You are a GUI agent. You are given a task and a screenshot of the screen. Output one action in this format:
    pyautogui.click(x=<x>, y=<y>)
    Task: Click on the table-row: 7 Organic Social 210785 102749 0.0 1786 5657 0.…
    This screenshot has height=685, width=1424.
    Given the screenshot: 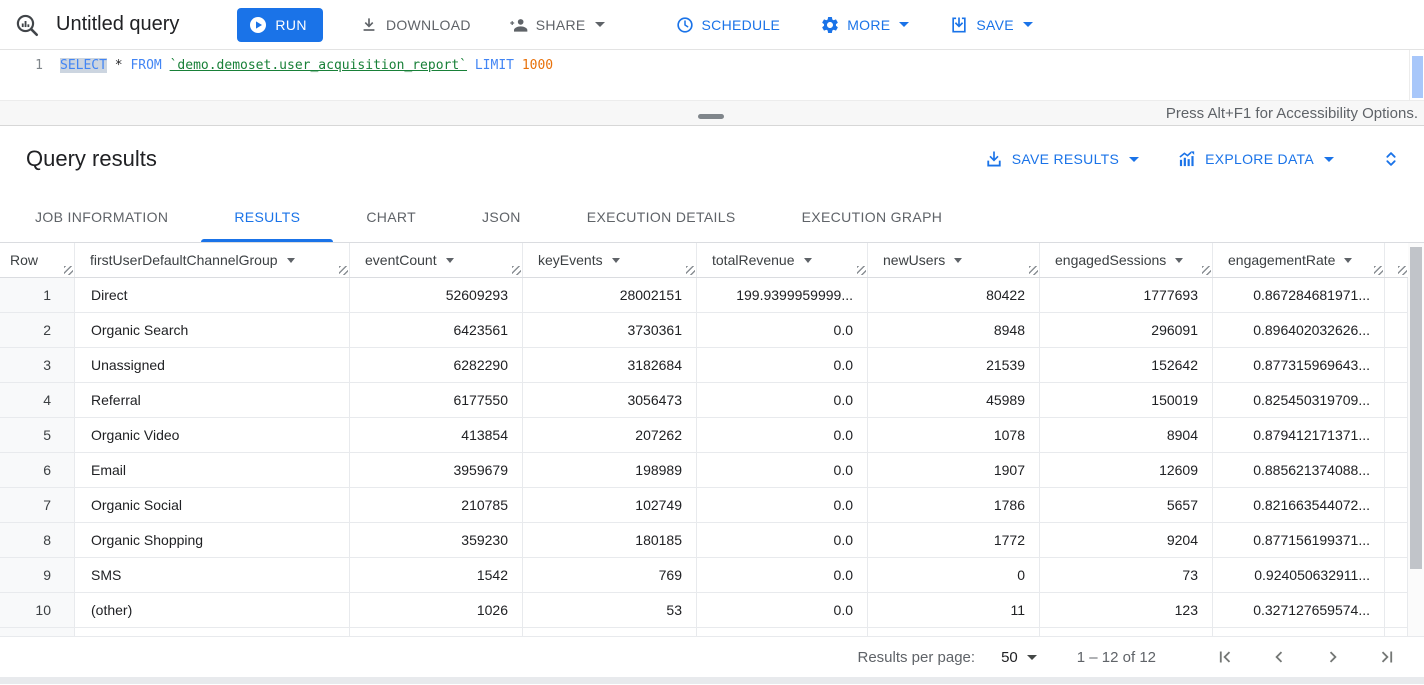 What is the action you would take?
    pyautogui.click(x=712, y=505)
    